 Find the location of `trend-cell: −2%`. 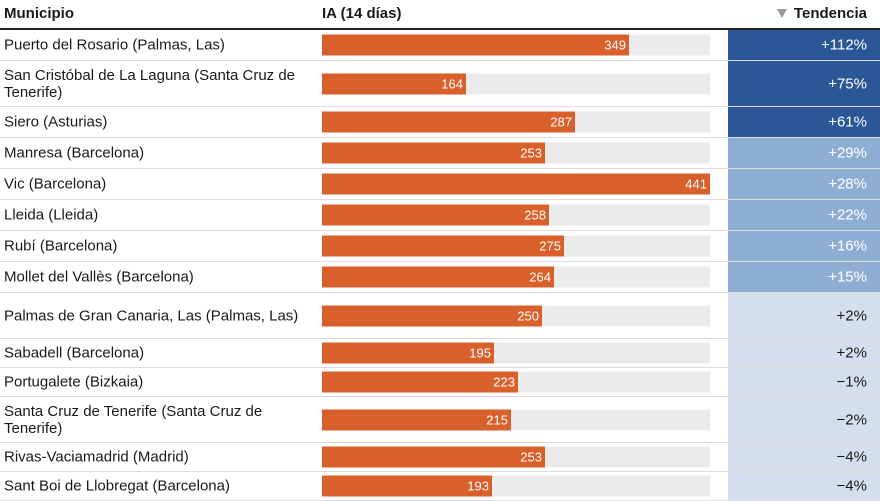

trend-cell: −2% is located at coordinates (804, 419).